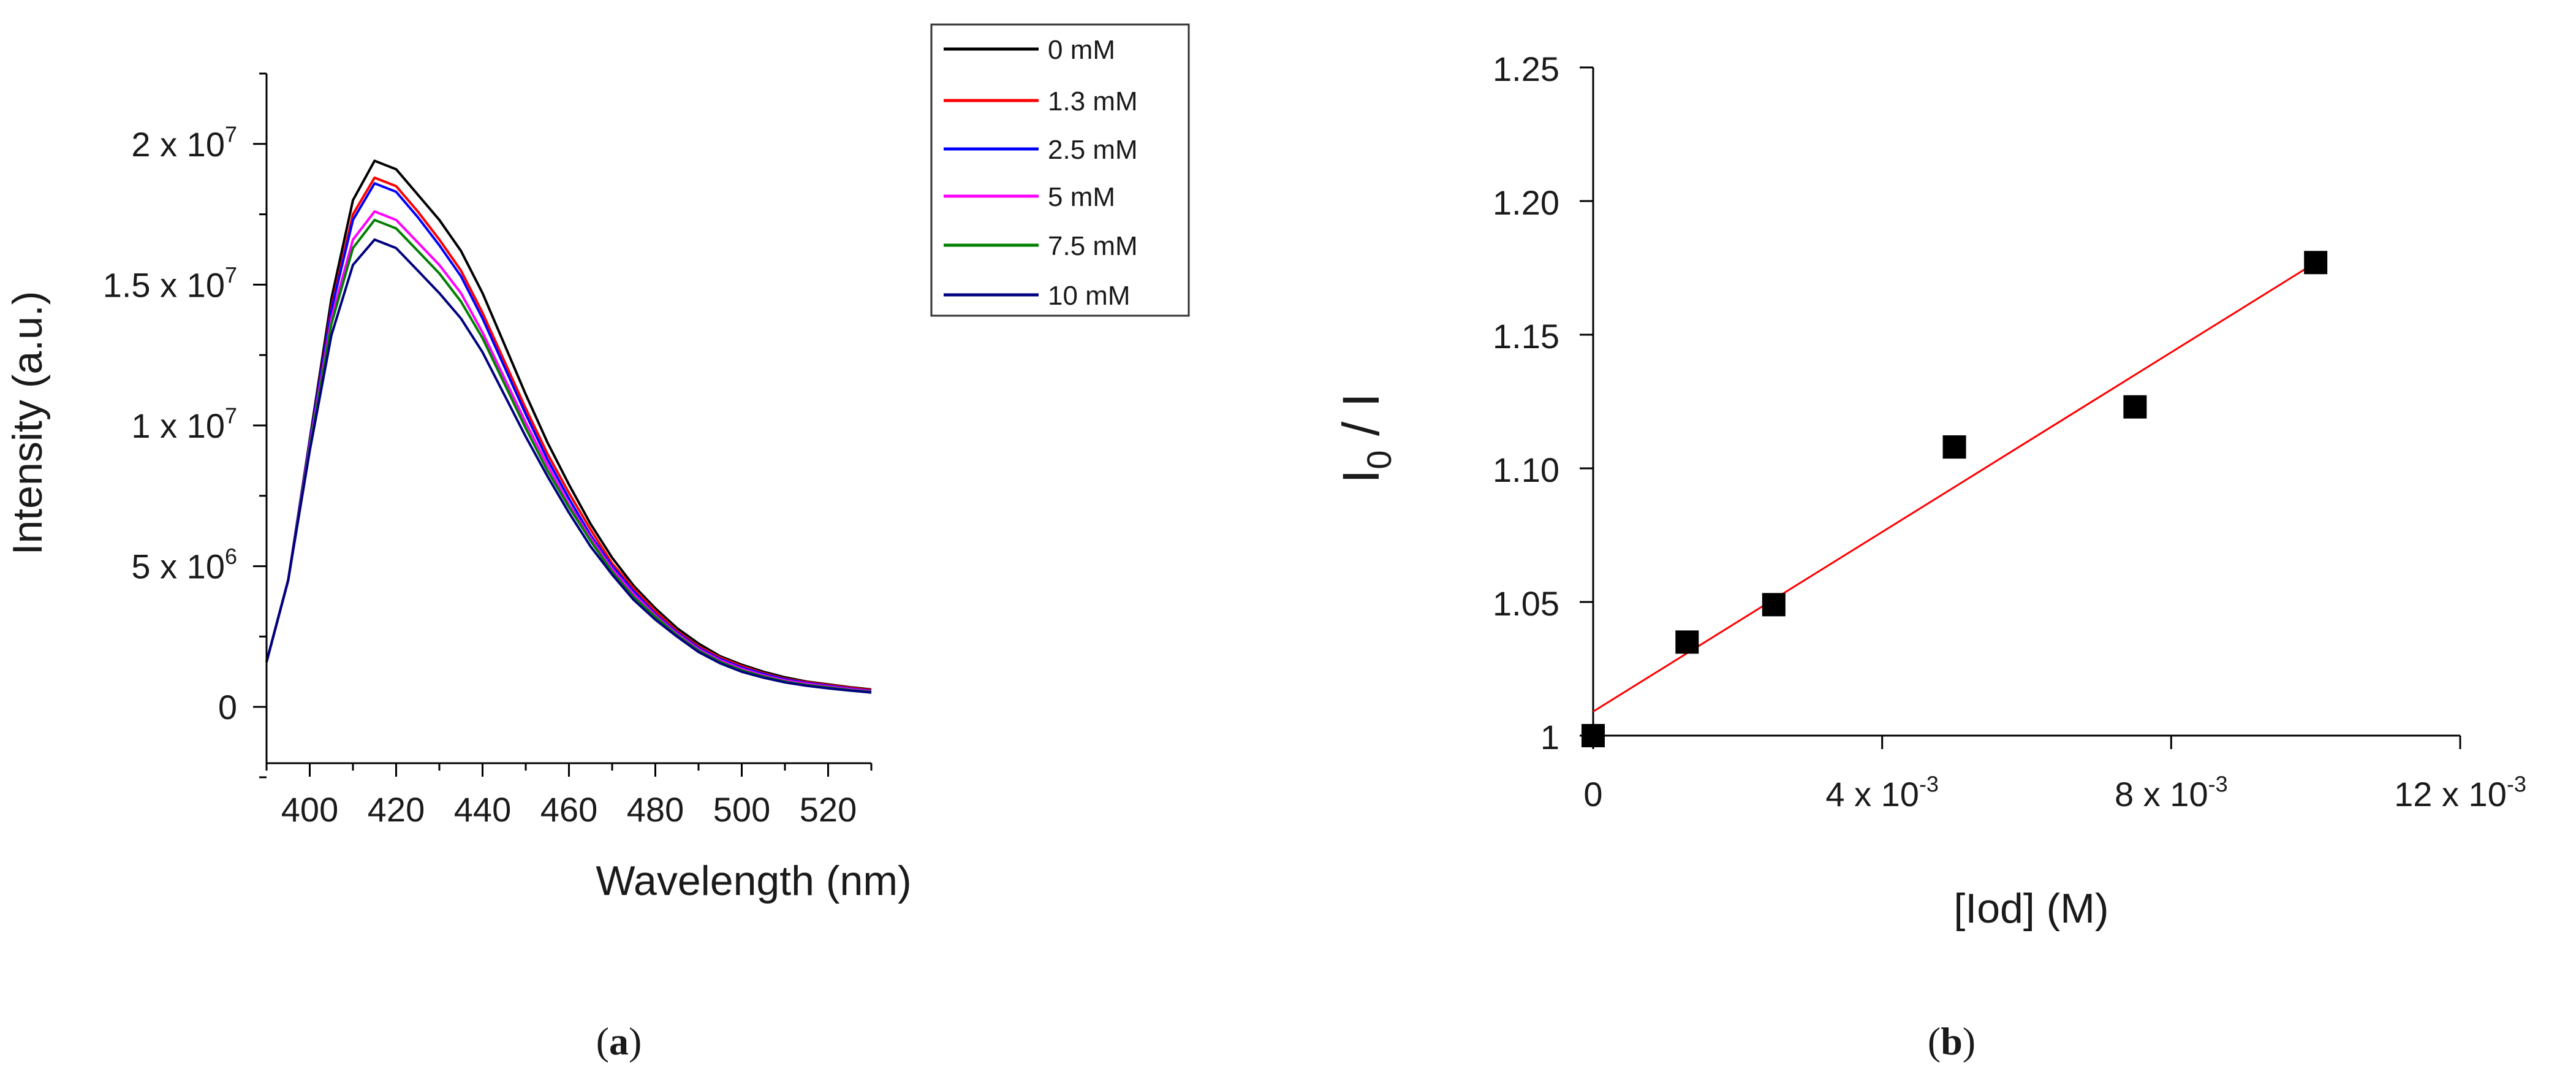  I want to click on legend-entry: 10 mM, so click(1037, 296).